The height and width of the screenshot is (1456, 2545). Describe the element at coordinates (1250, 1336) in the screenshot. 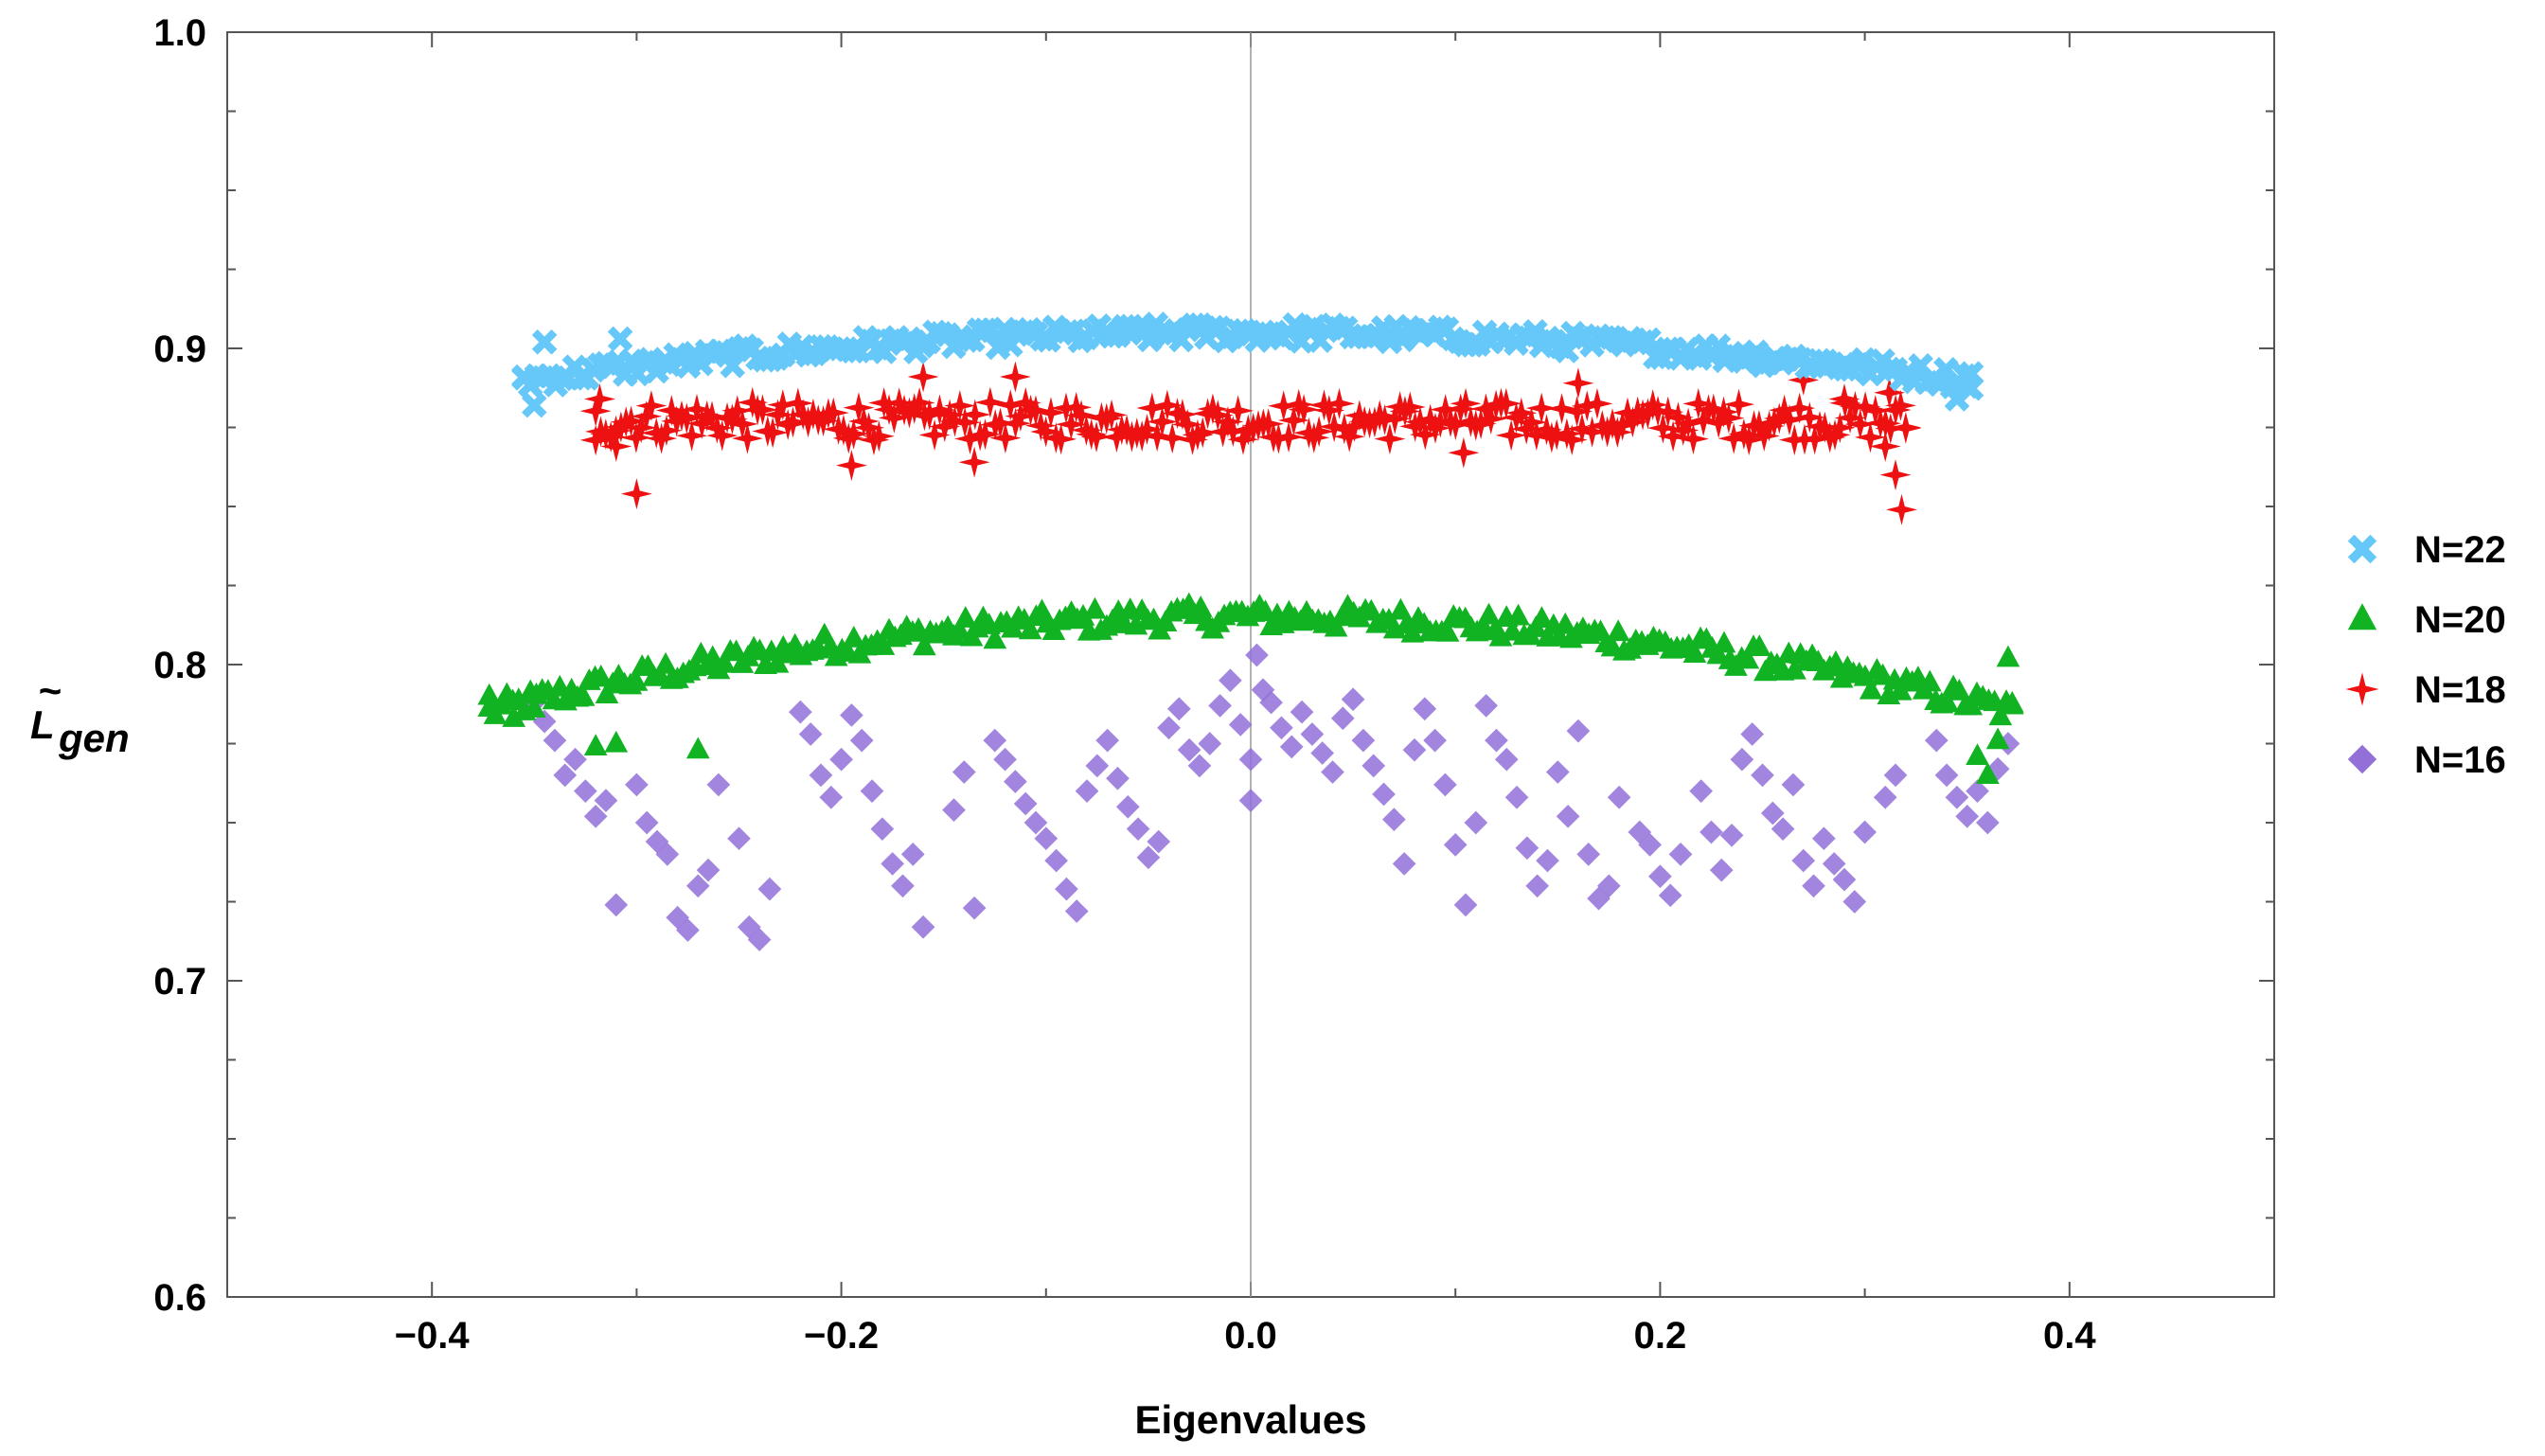

I see `x-tick-label: 0.0` at that location.